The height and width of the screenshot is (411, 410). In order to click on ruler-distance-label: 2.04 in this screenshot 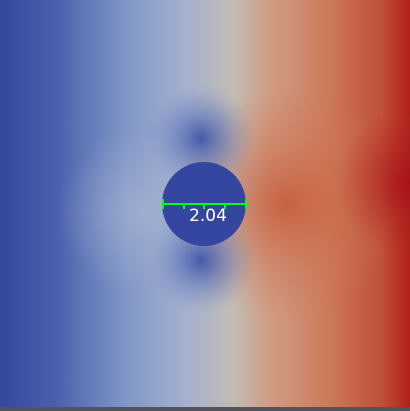, I will do `click(208, 216)`.